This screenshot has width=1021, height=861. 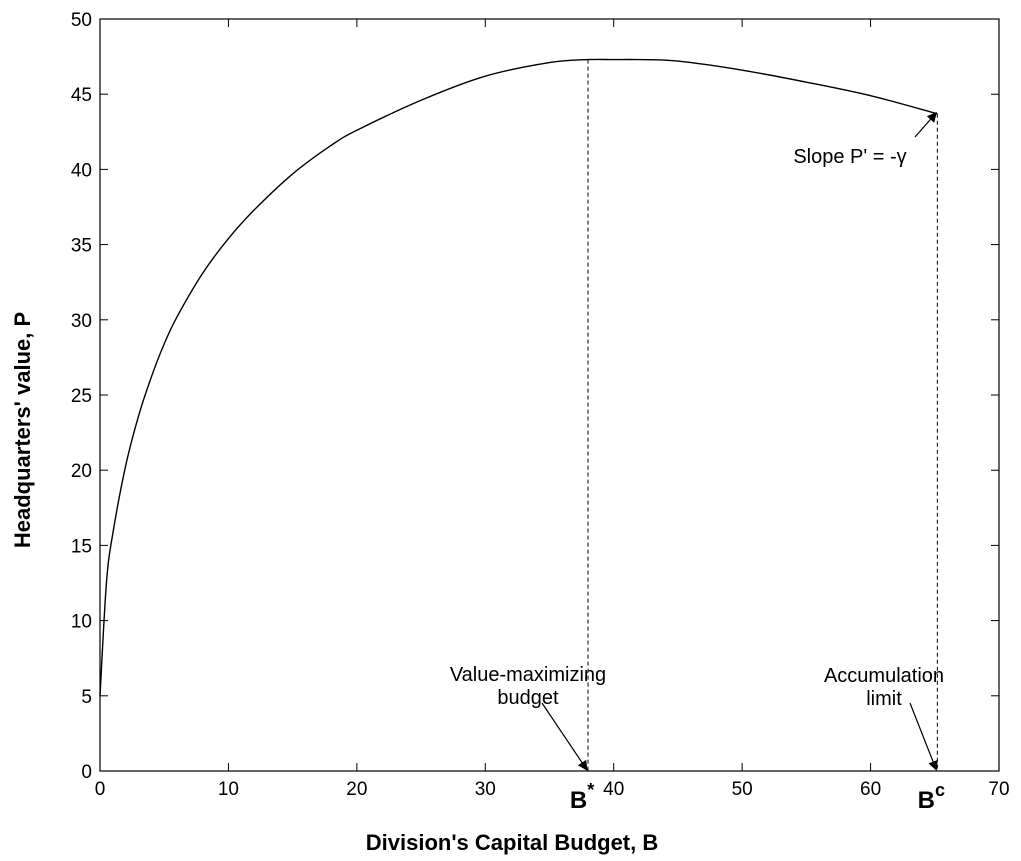 What do you see at coordinates (613, 789) in the screenshot?
I see `x-tick-label: 40` at bounding box center [613, 789].